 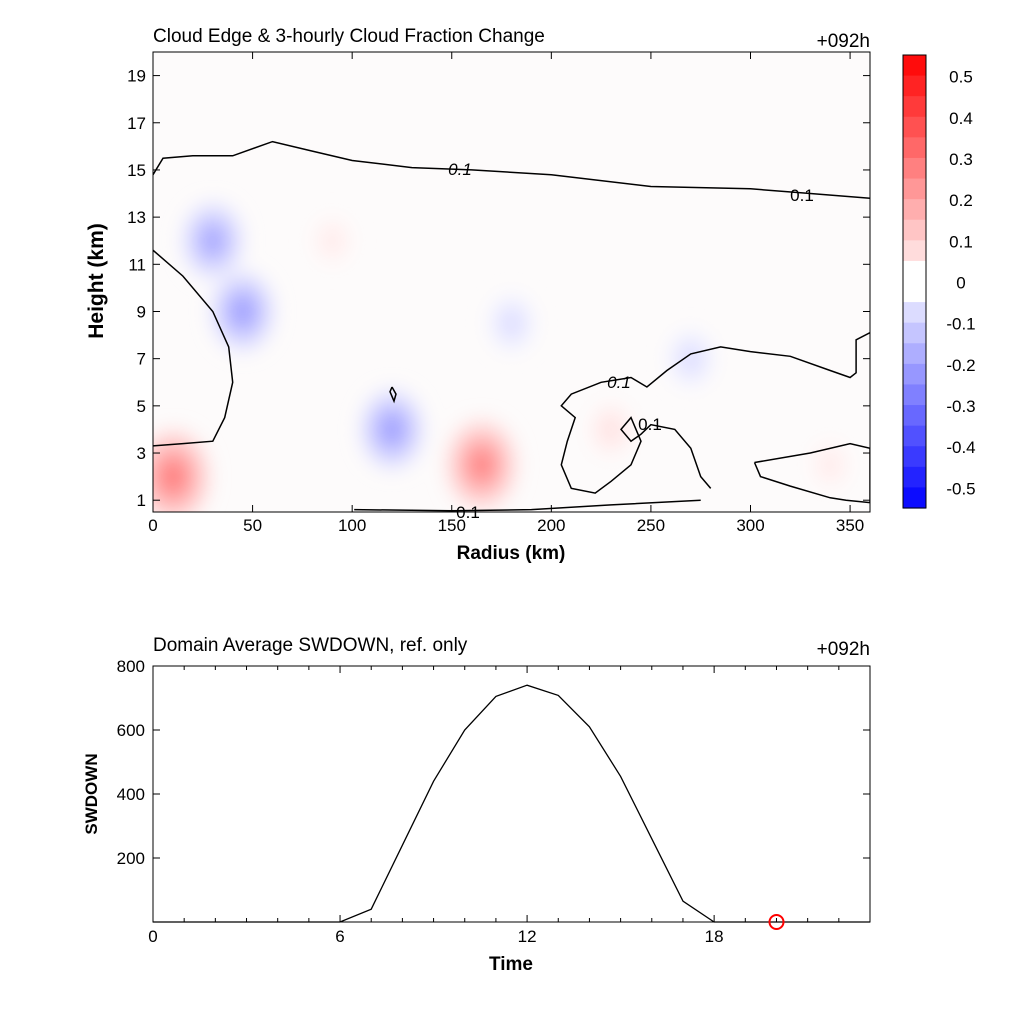 What do you see at coordinates (131, 730) in the screenshot?
I see `bottom-y-tick-label: 600` at bounding box center [131, 730].